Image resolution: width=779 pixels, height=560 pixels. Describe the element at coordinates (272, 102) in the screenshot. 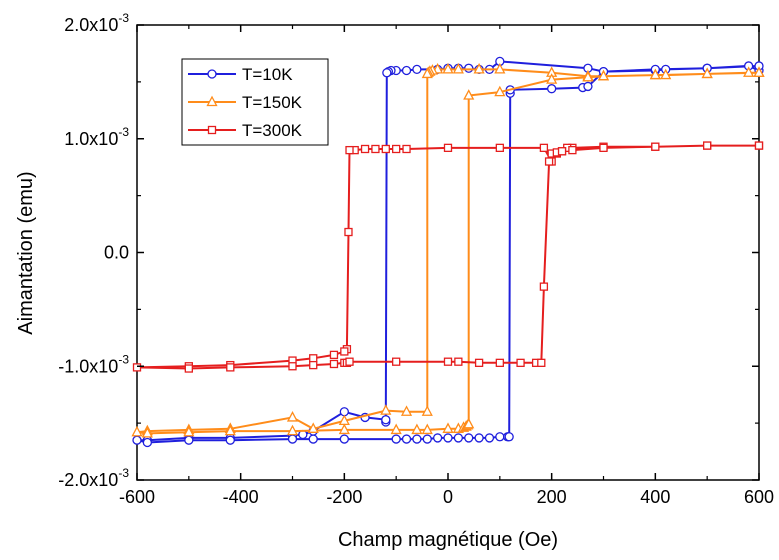

I see `legend-label: T=150K` at that location.